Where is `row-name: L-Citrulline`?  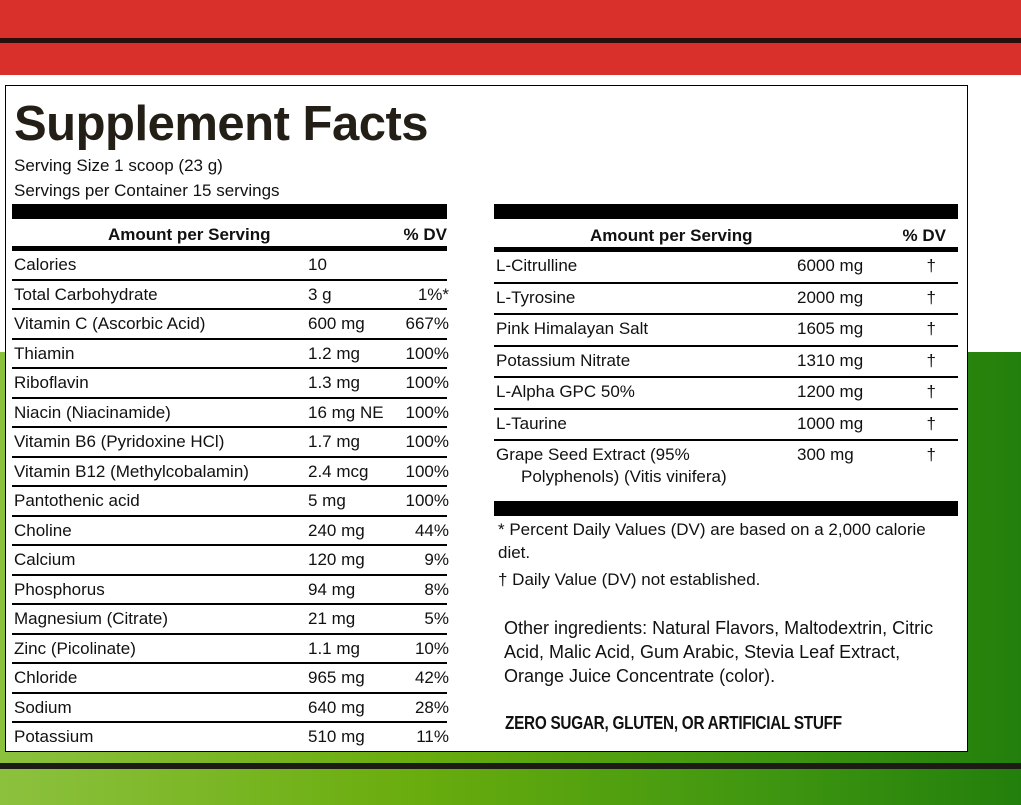 row-name: L-Citrulline is located at coordinates (537, 265).